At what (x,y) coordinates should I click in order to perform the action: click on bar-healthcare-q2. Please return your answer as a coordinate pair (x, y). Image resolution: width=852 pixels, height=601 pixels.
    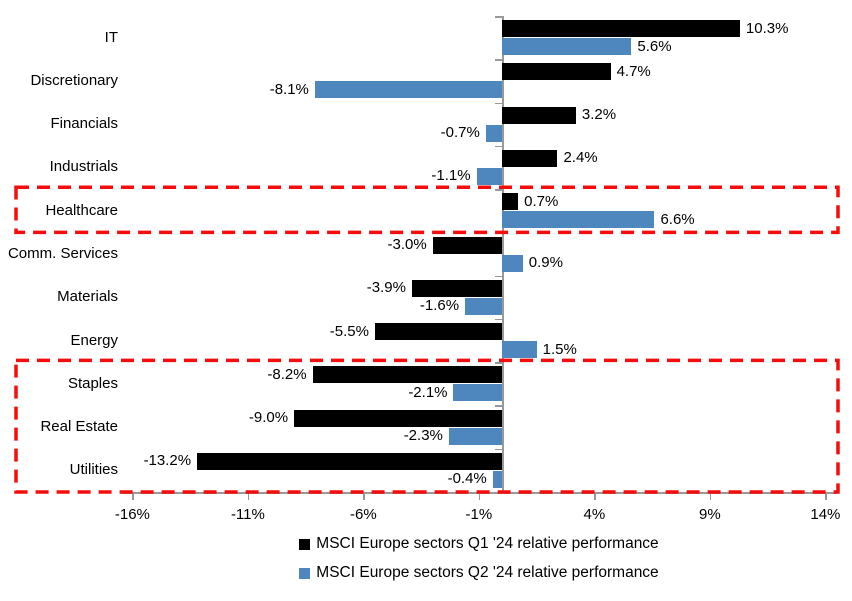
    Looking at the image, I should click on (578, 220).